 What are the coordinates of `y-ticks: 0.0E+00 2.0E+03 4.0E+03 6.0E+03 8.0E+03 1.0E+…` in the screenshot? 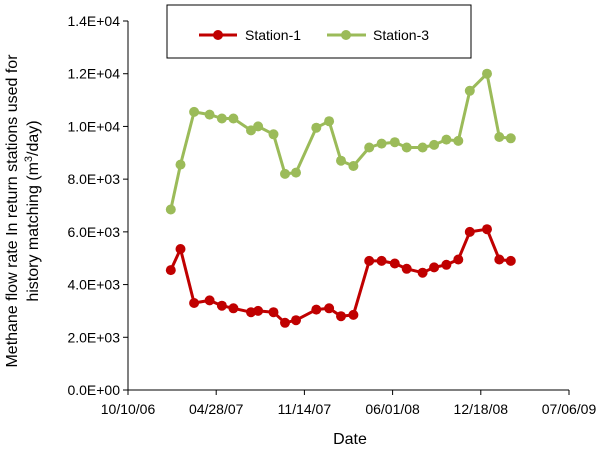 It's located at (97, 205).